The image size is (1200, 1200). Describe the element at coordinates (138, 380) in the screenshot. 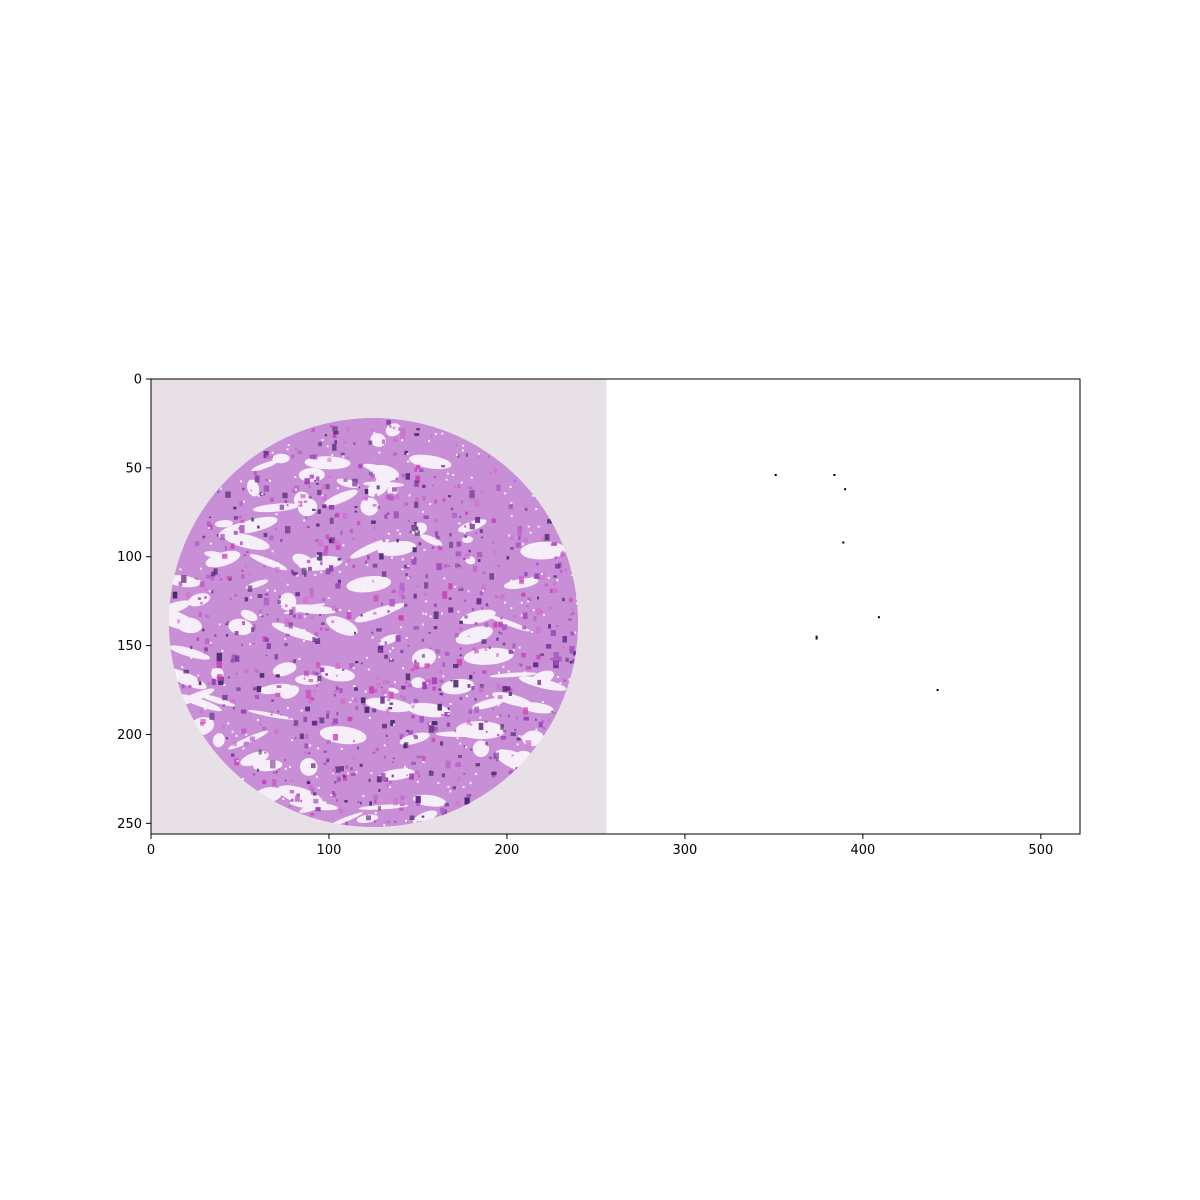

I see `y-tick-label: 0` at that location.